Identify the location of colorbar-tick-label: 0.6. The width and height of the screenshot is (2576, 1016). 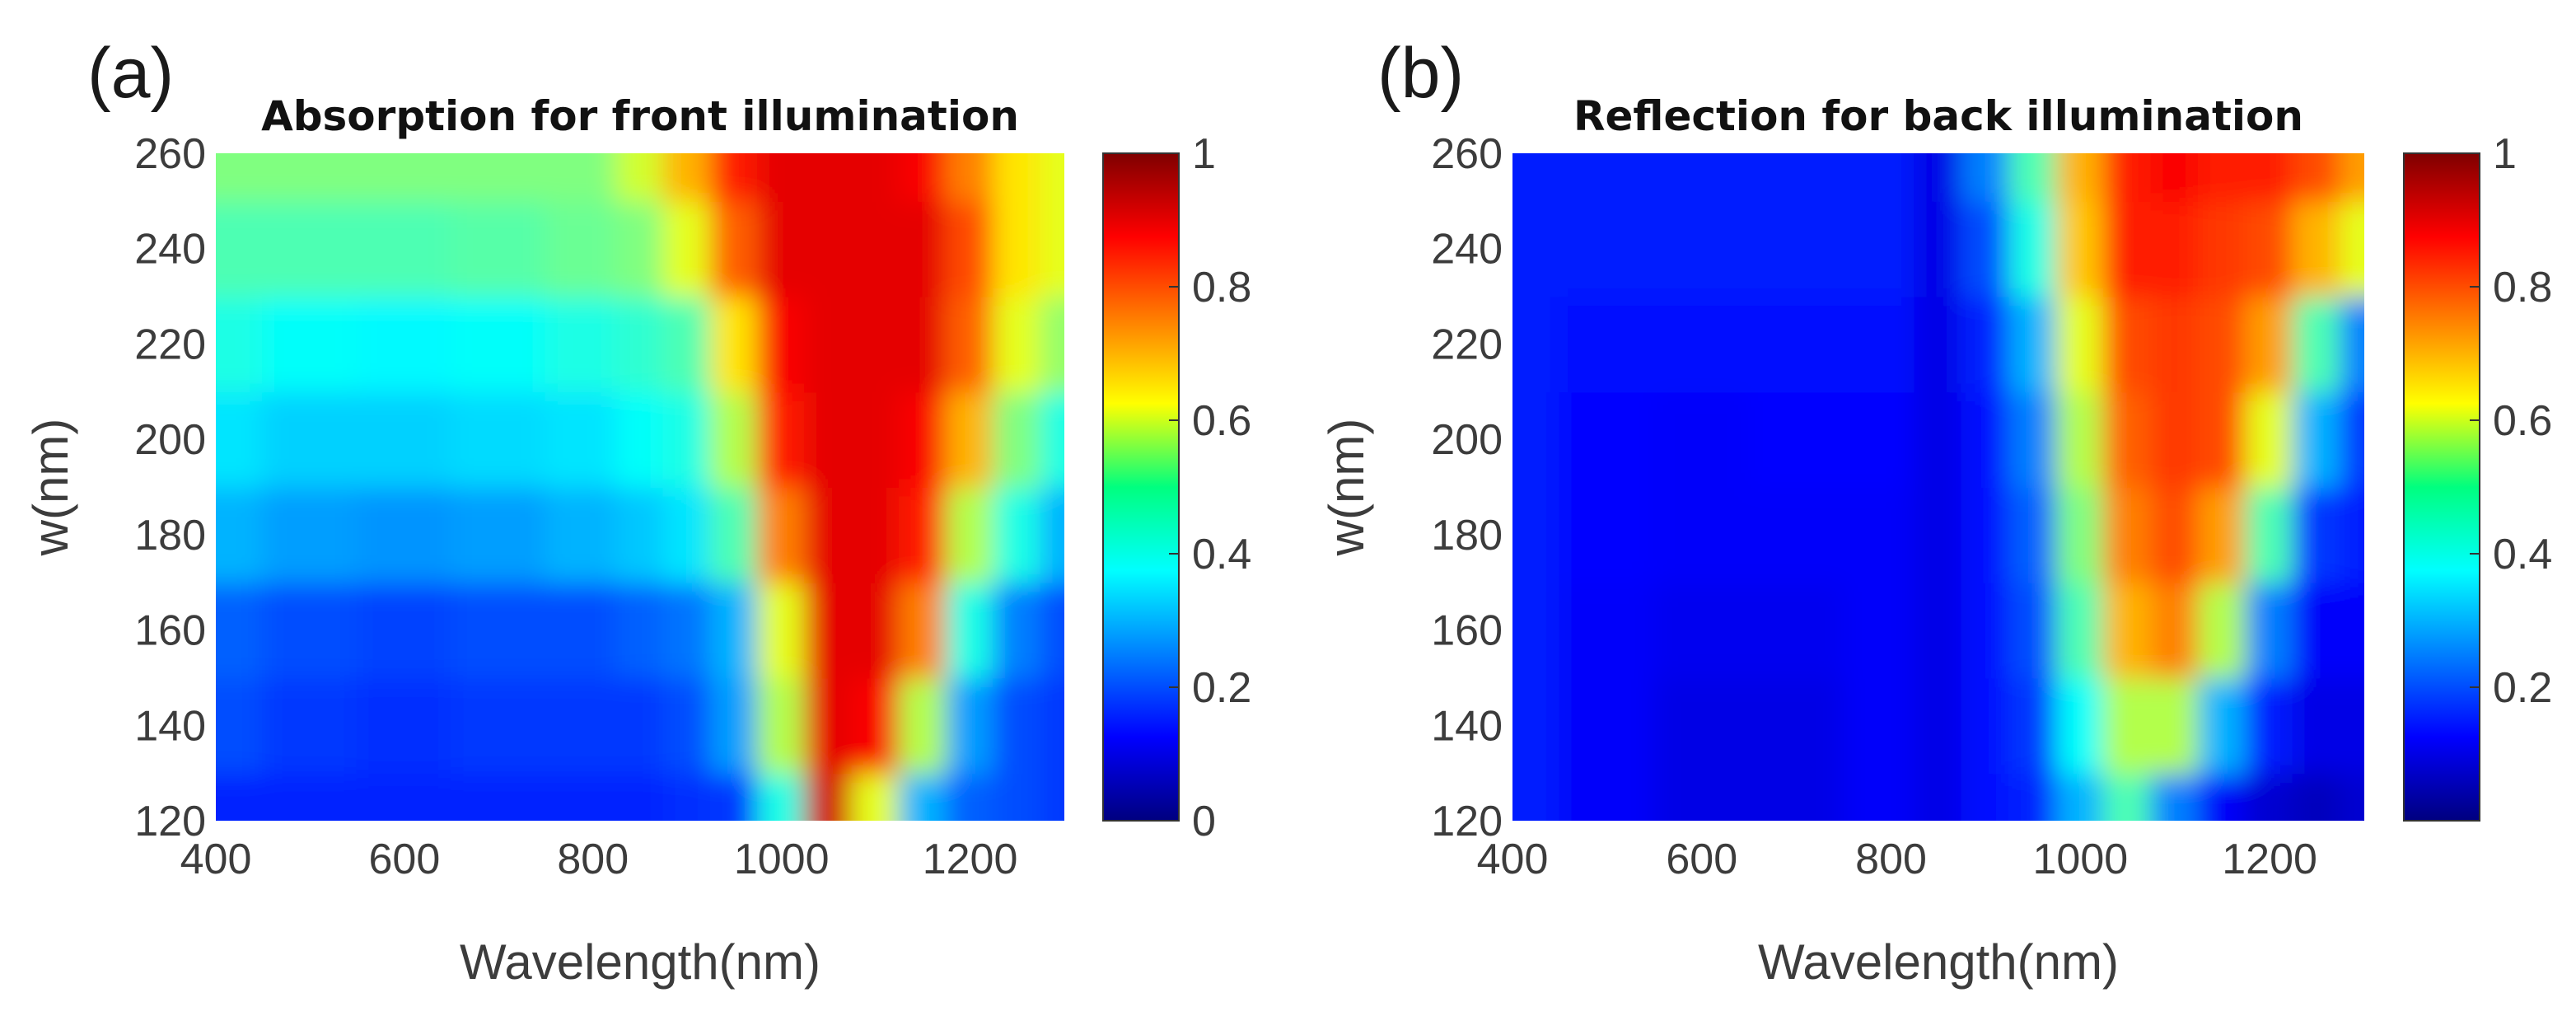
(1221, 421).